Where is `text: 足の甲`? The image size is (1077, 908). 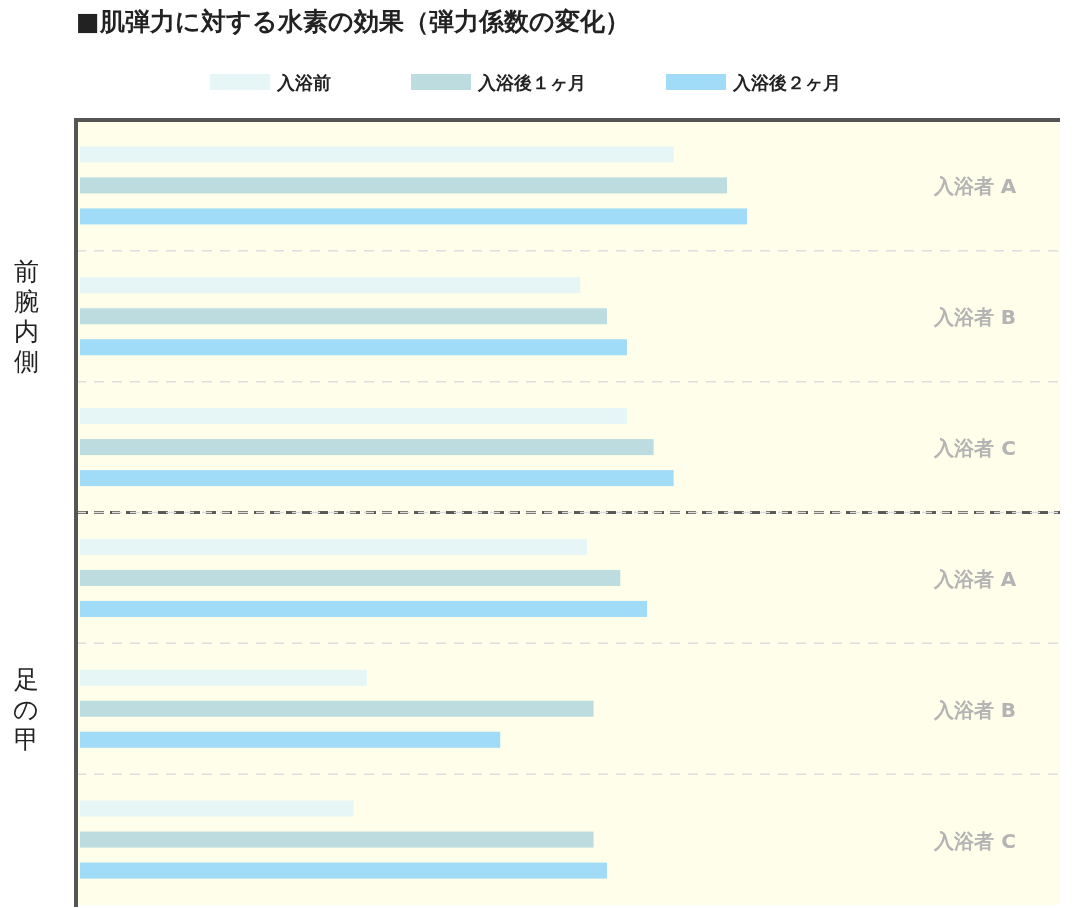
text: 足の甲 is located at coordinates (26, 709).